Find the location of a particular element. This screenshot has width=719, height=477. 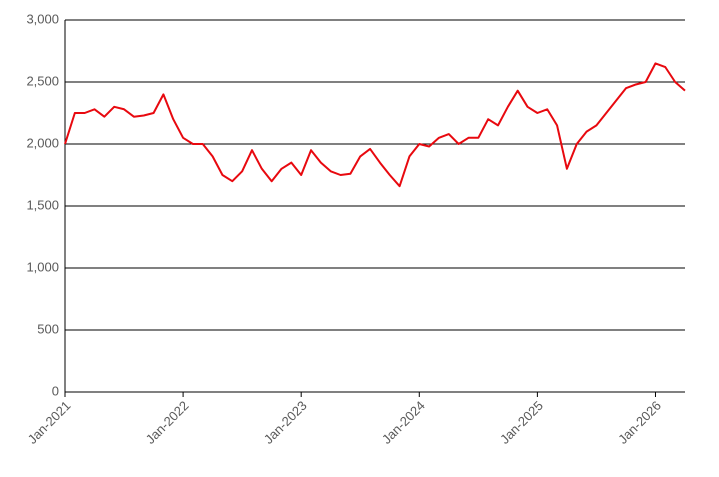

y-tick-label: 1,500 is located at coordinates (42, 204).